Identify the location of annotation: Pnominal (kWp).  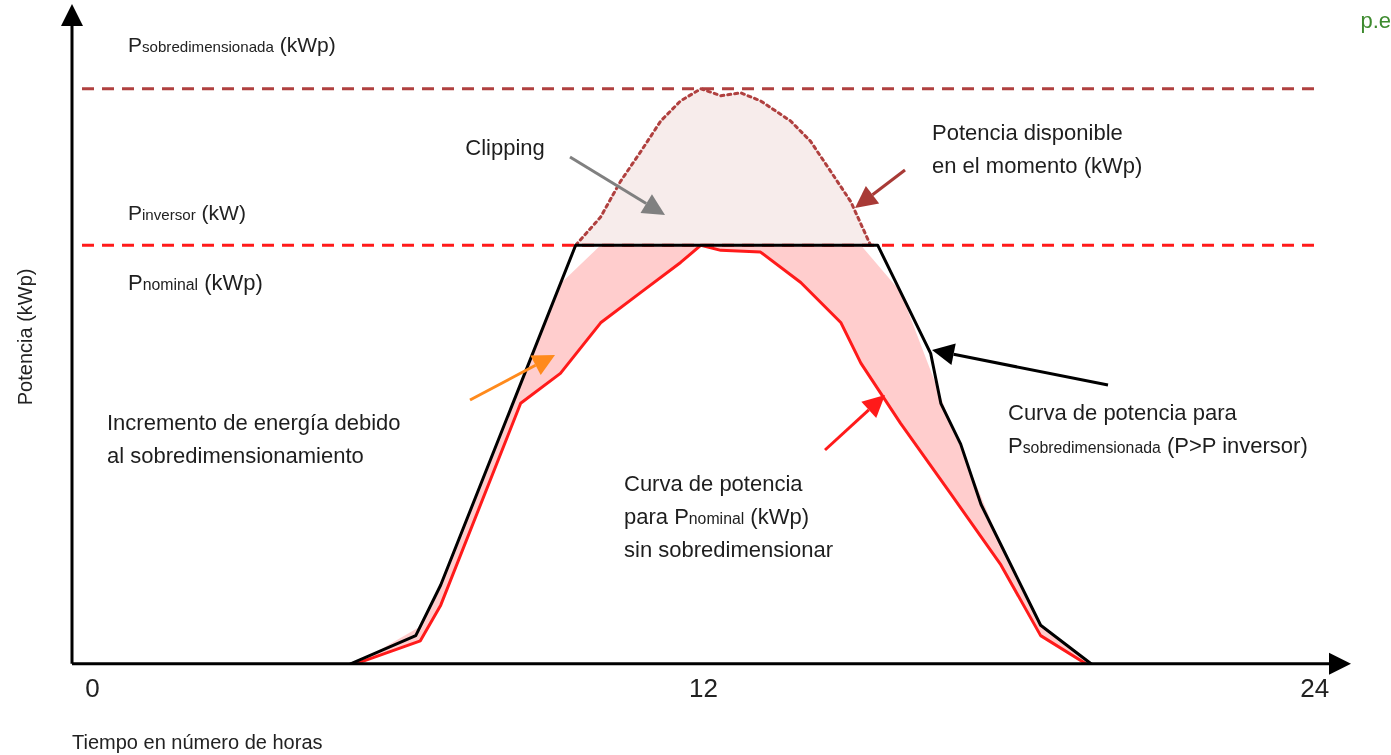
(195, 282).